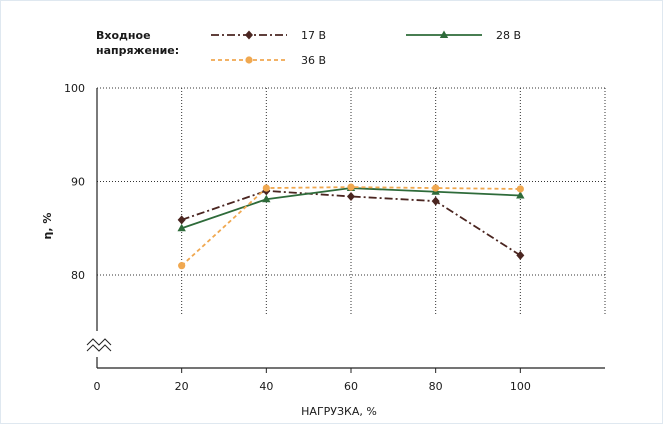  Describe the element at coordinates (47, 226) in the screenshot. I see `y-axis-title: η, %` at that location.